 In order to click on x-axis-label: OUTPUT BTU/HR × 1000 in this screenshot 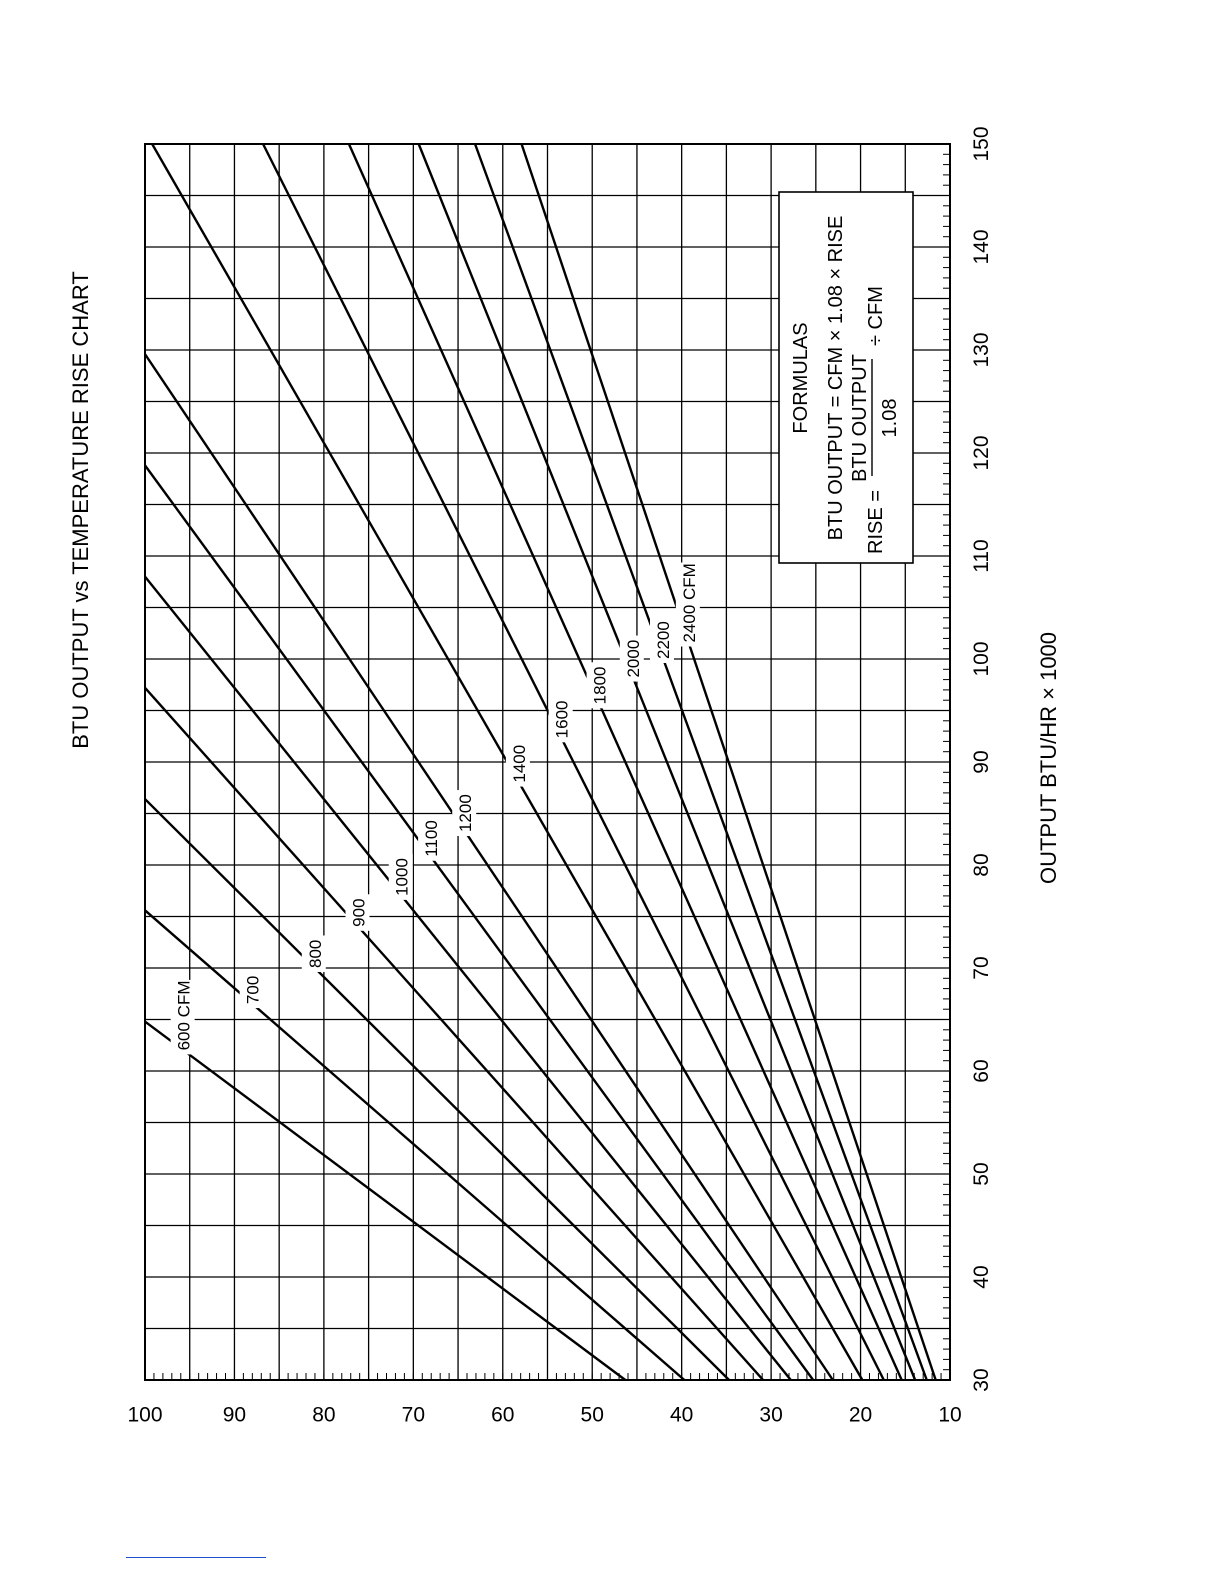, I will do `click(1048, 758)`.